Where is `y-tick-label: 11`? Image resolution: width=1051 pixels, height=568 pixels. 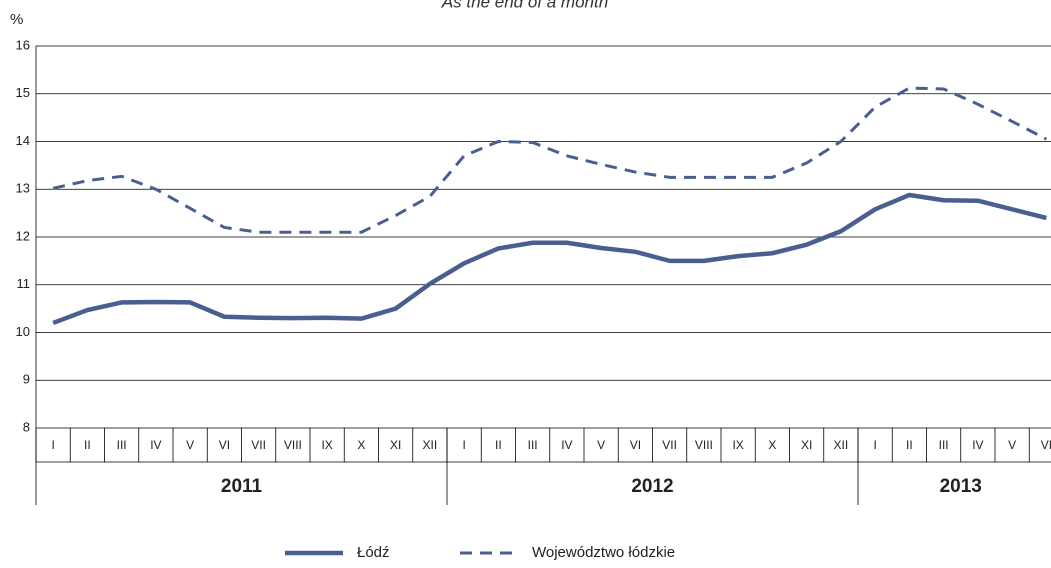 y-tick-label: 11 is located at coordinates (24, 283).